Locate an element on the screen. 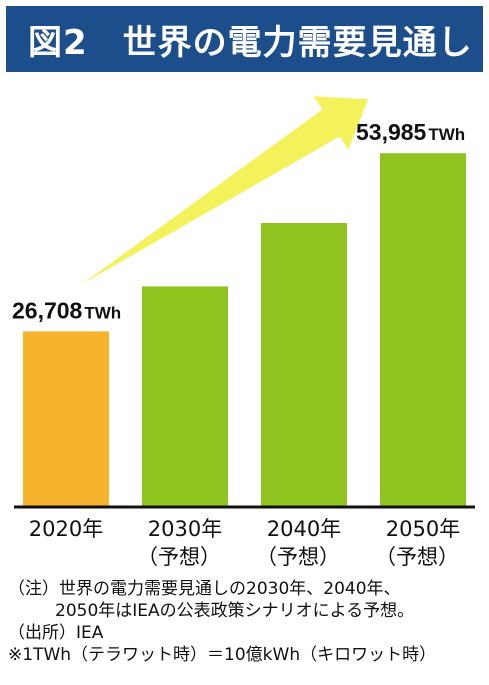 The width and height of the screenshot is (489, 685). title-banner: 図2 世界の電力需要見通し is located at coordinates (244, 39).